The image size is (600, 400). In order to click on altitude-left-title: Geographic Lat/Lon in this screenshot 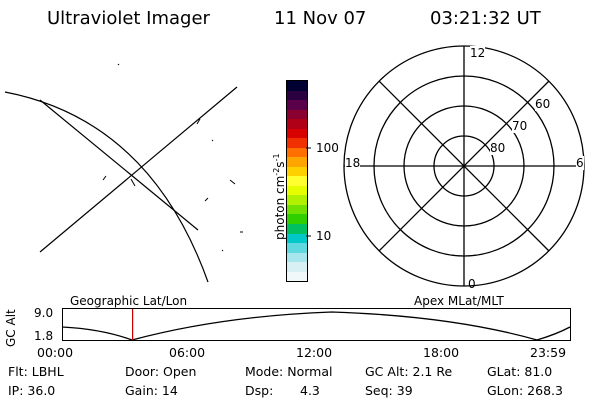, I will do `click(129, 301)`.